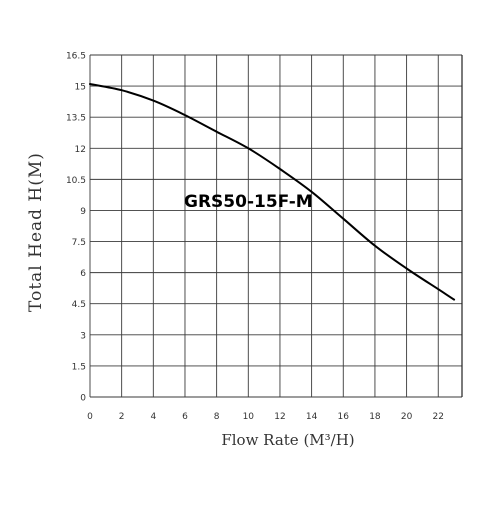 The image size is (500, 505). What do you see at coordinates (90, 417) in the screenshot?
I see `x-tick-label: 0` at bounding box center [90, 417].